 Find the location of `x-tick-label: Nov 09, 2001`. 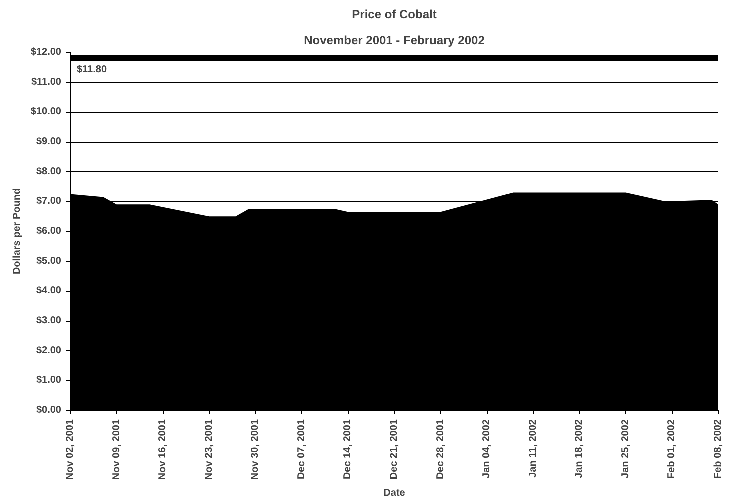

x-tick-label: Nov 09, 2001 is located at coordinates (116, 449).